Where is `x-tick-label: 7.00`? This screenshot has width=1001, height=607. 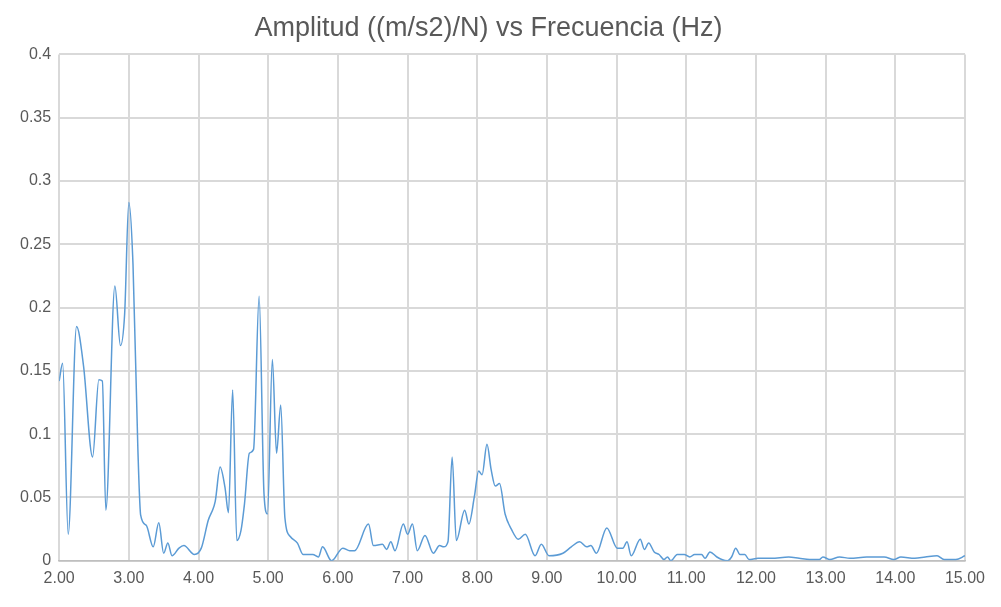
x-tick-label: 7.00 is located at coordinates (407, 577).